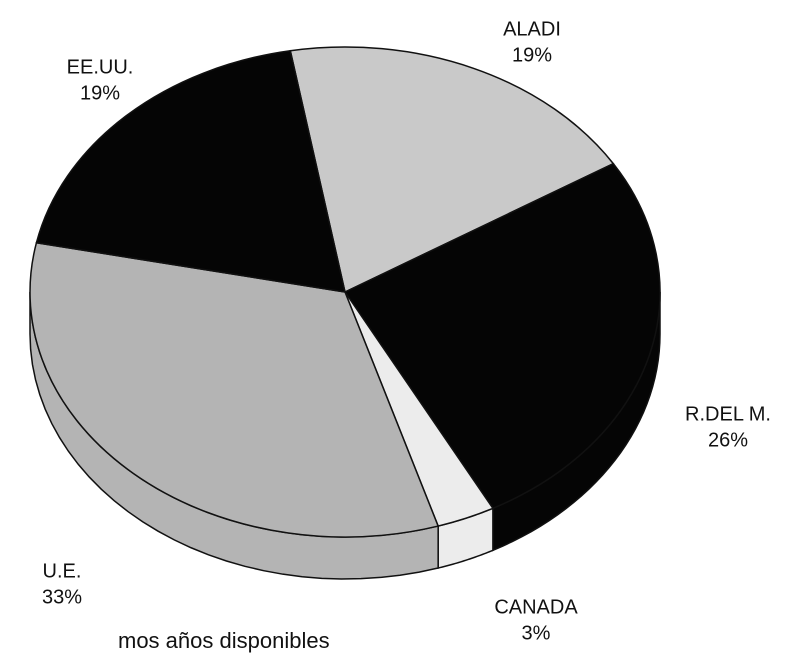  Describe the element at coordinates (536, 633) in the screenshot. I see `value-label: 3%` at that location.